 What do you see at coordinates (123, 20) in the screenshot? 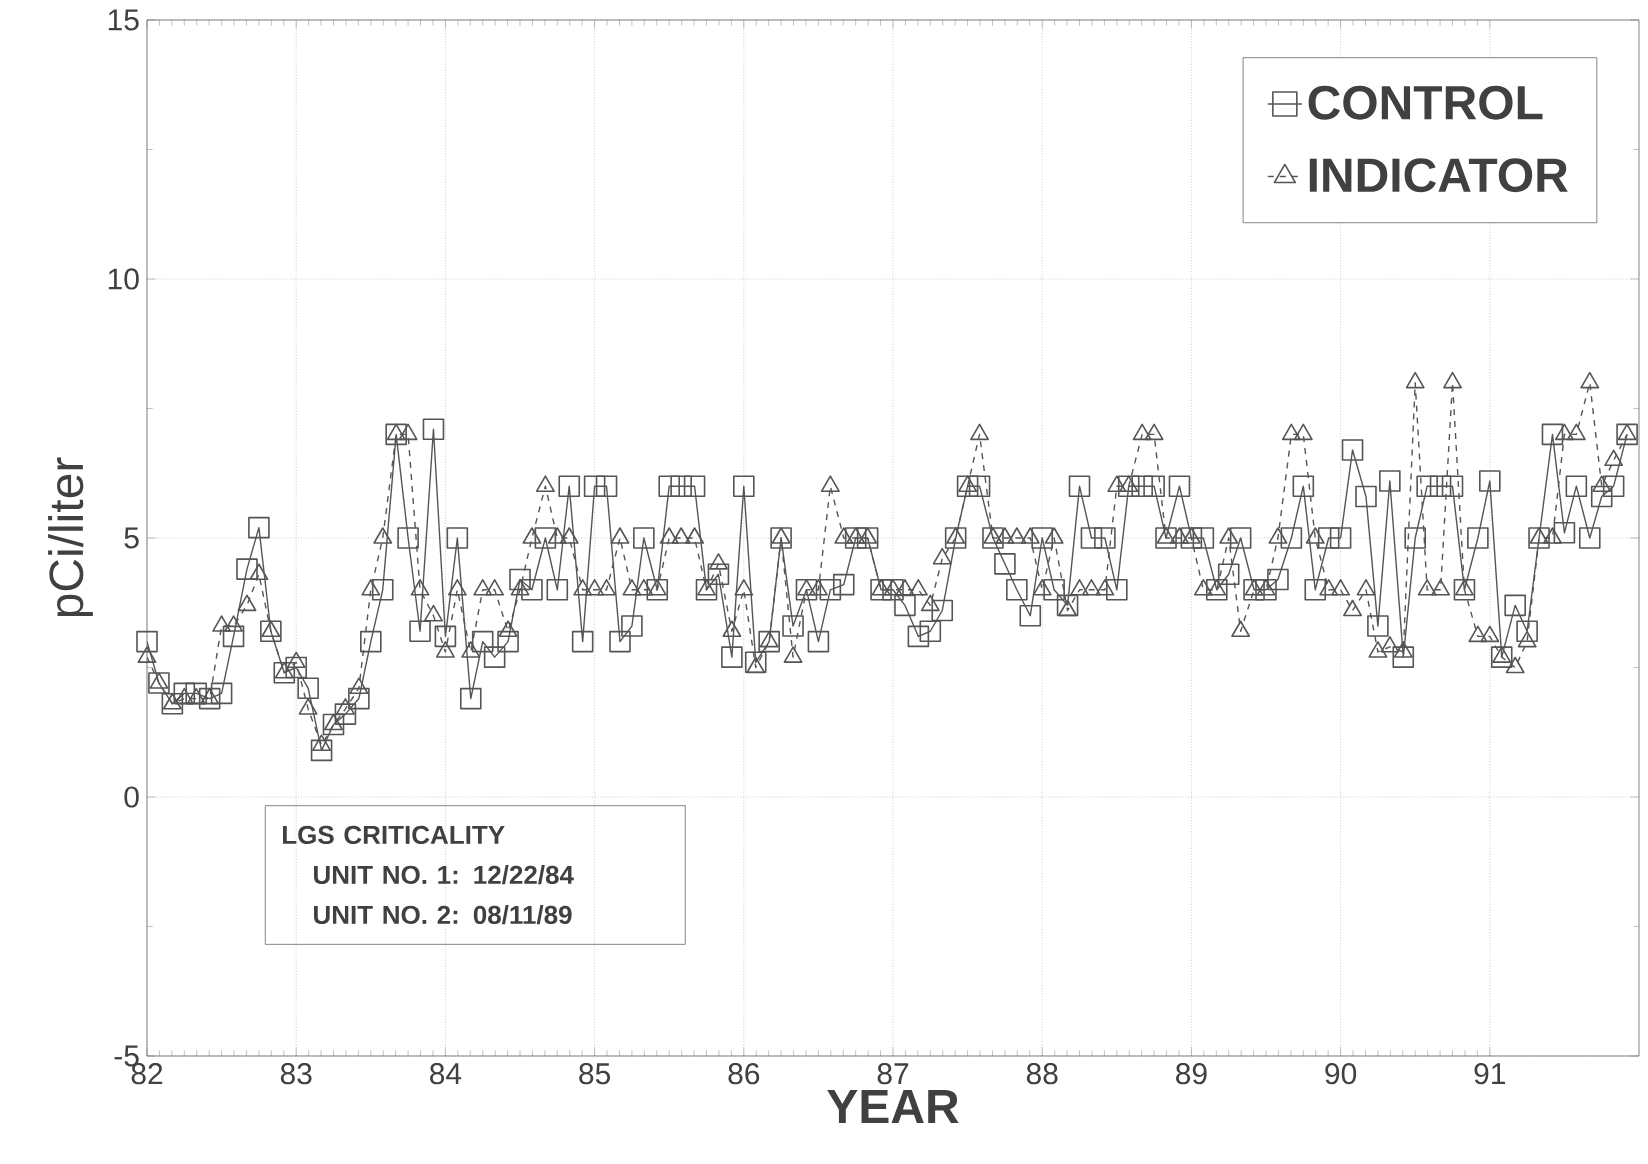
I see `y-tick-label: 15` at bounding box center [123, 20].